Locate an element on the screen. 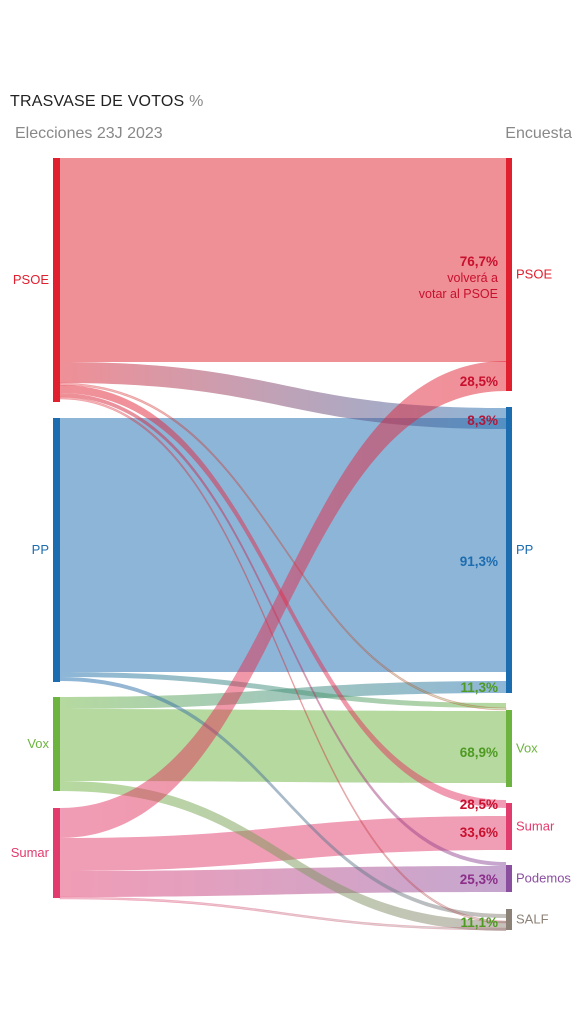 The width and height of the screenshot is (583, 1024). flow-pp-to-vox is located at coordinates (283, 690).